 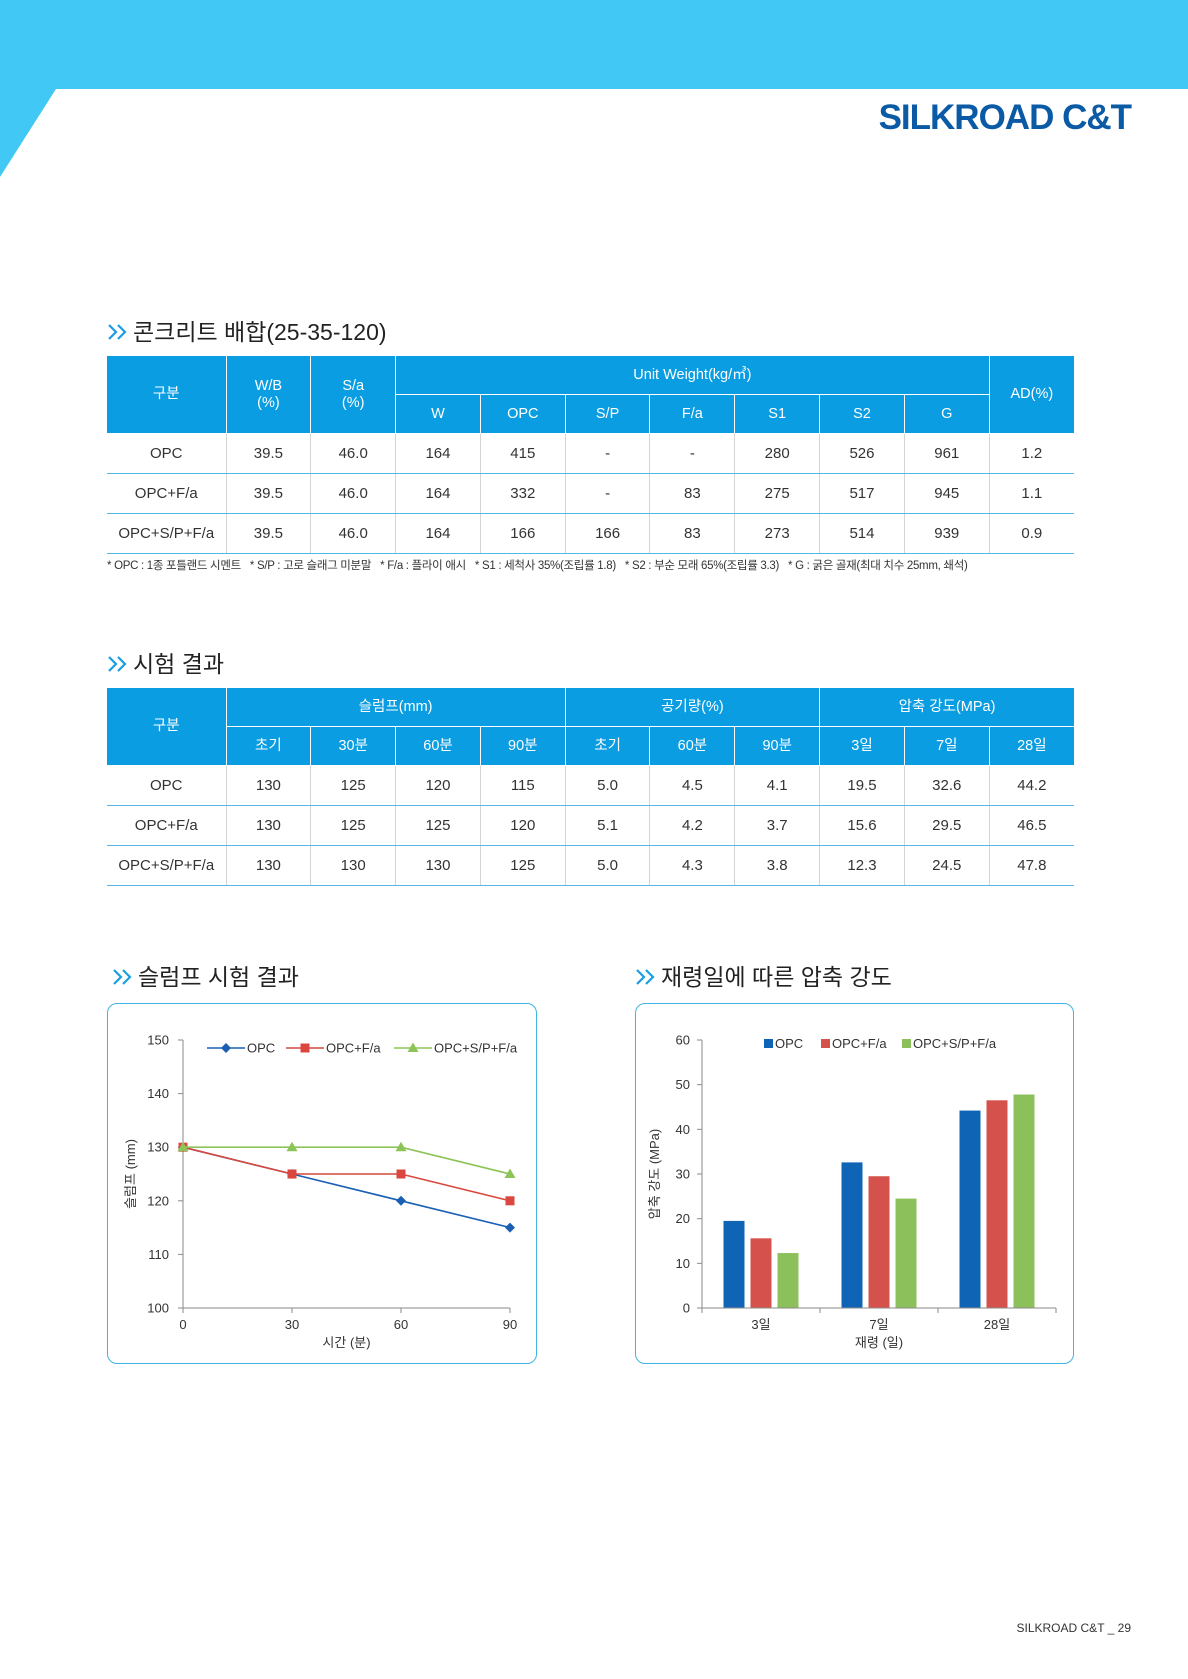 I want to click on header-unit-weight: Unit Weight(kg/㎥), so click(x=692, y=375).